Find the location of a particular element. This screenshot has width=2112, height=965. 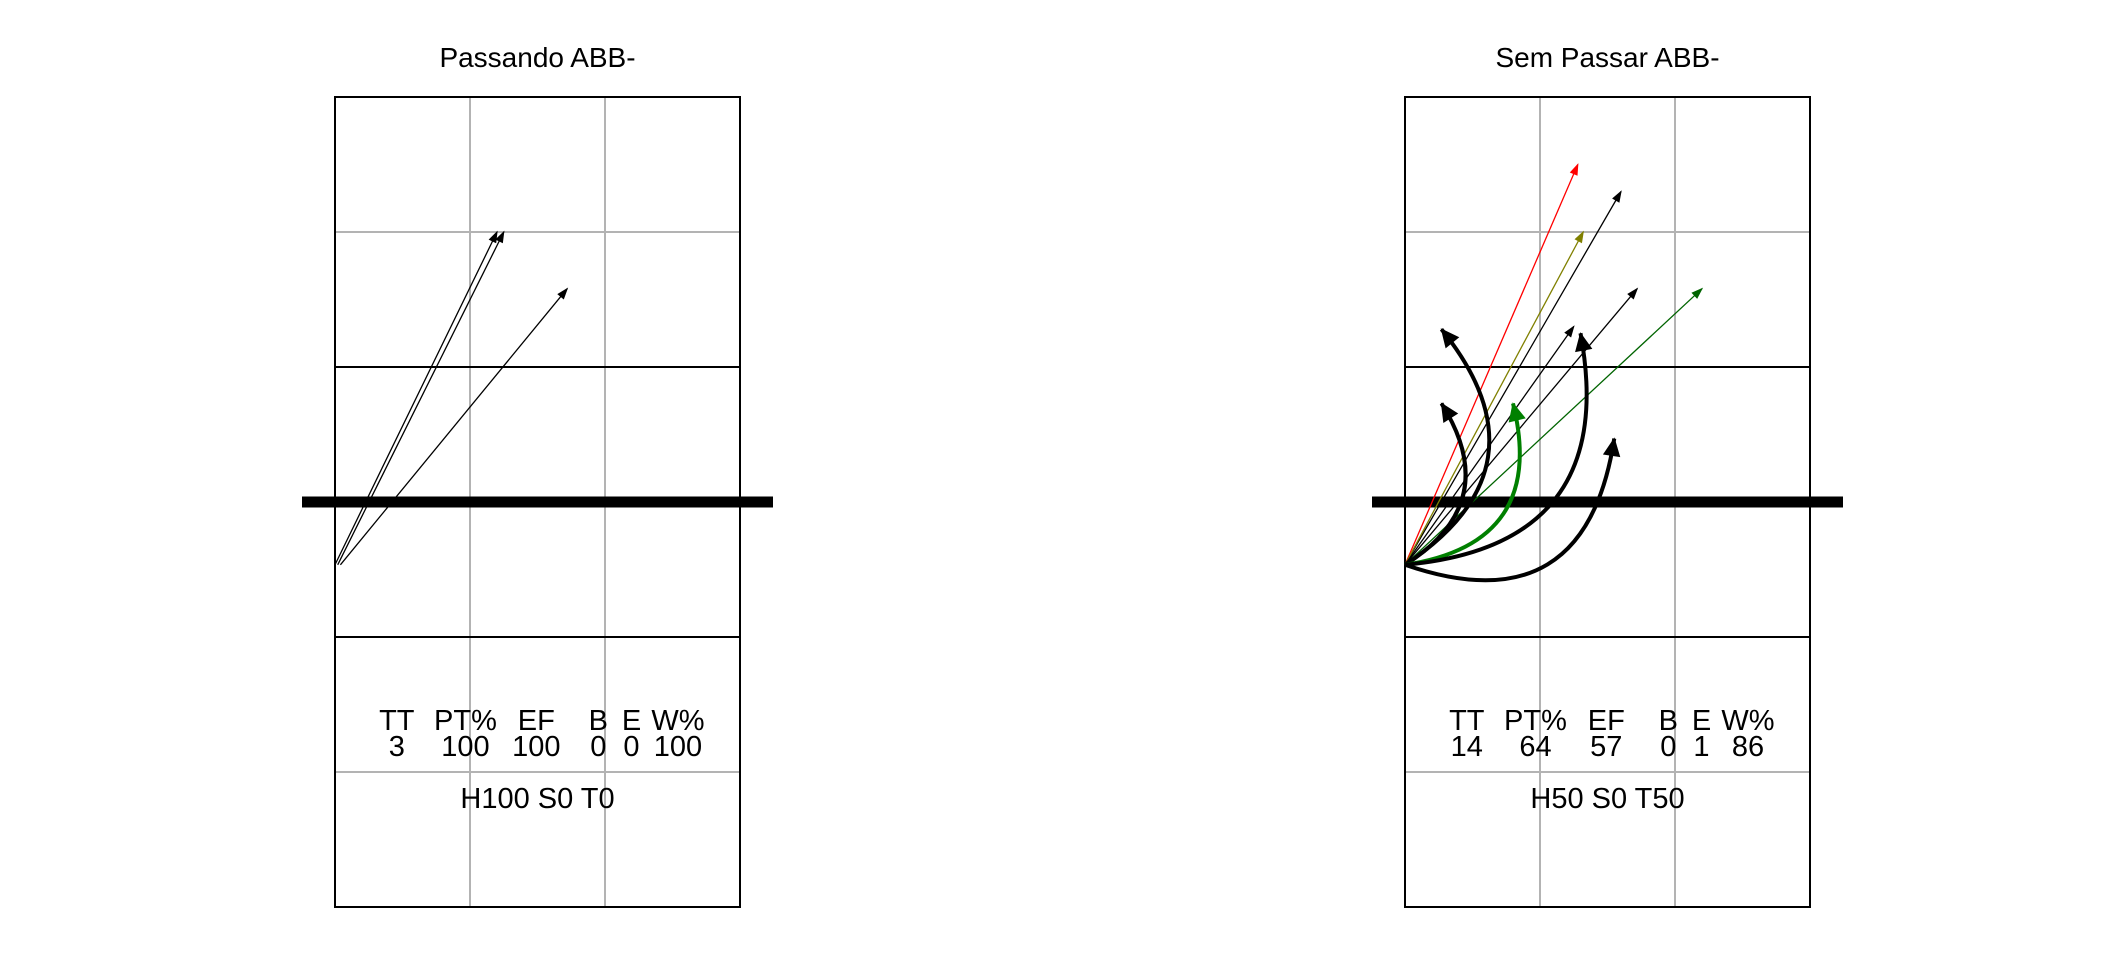

stats-table: TT PT% EF B E W% 3 100 100 0 0 100 is located at coordinates (541, 734).